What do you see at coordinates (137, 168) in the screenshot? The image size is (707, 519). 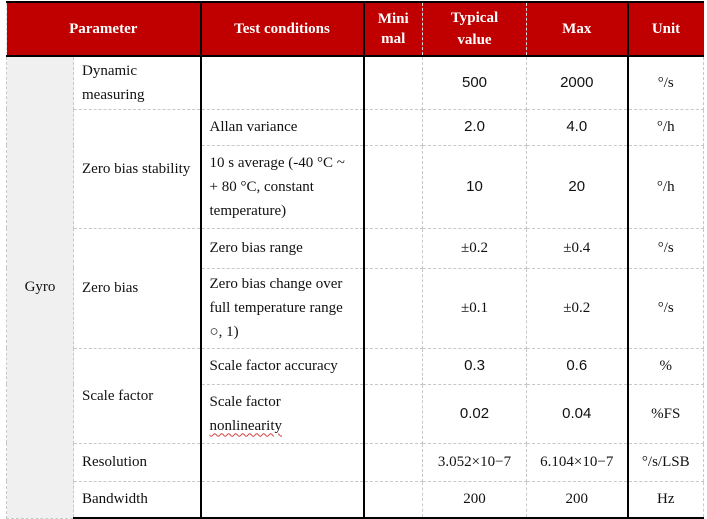 I see `parameter-cell: Zero bias stability` at bounding box center [137, 168].